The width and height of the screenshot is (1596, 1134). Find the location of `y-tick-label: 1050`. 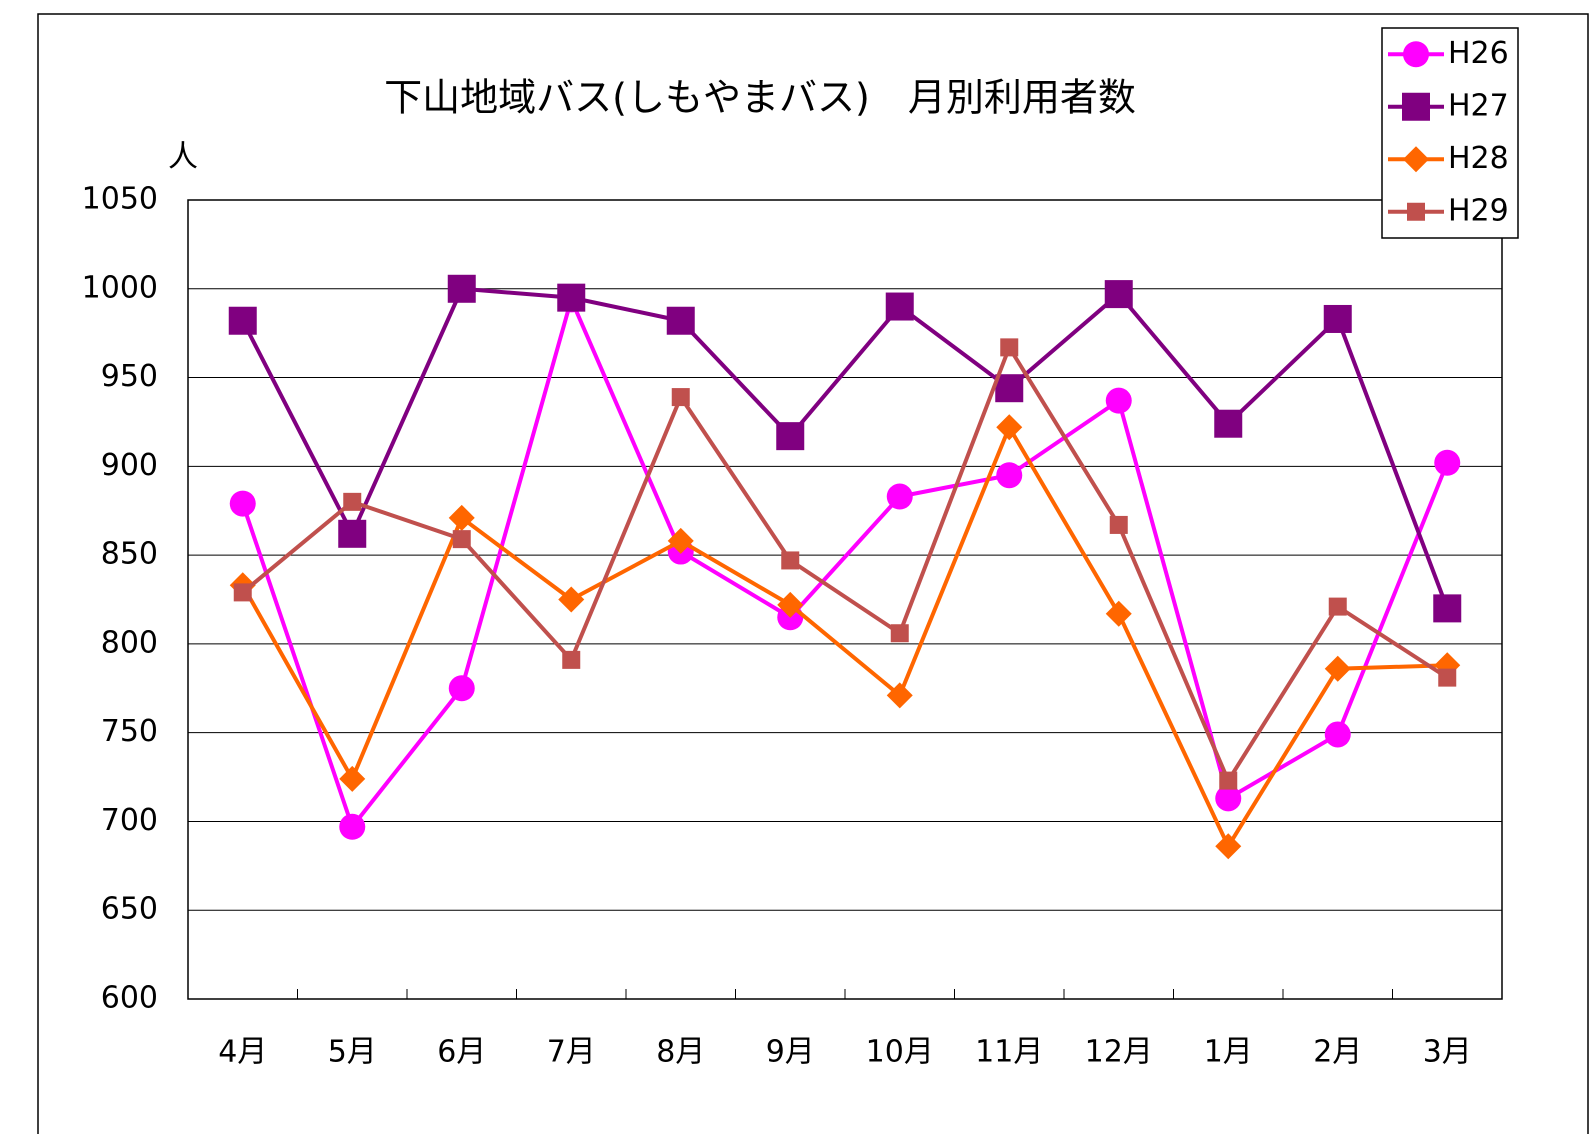

y-tick-label: 1050 is located at coordinates (120, 199).